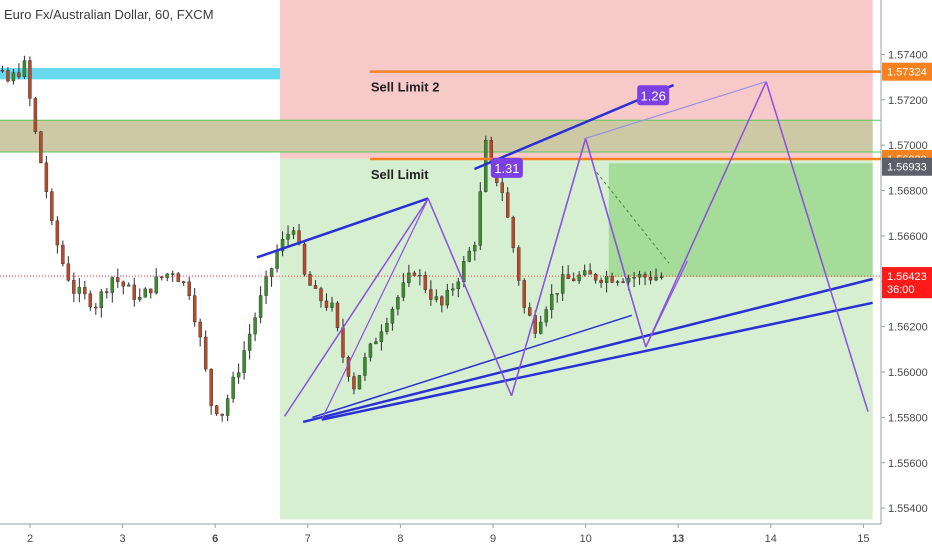  I want to click on time-tick-label: 13, so click(678, 539).